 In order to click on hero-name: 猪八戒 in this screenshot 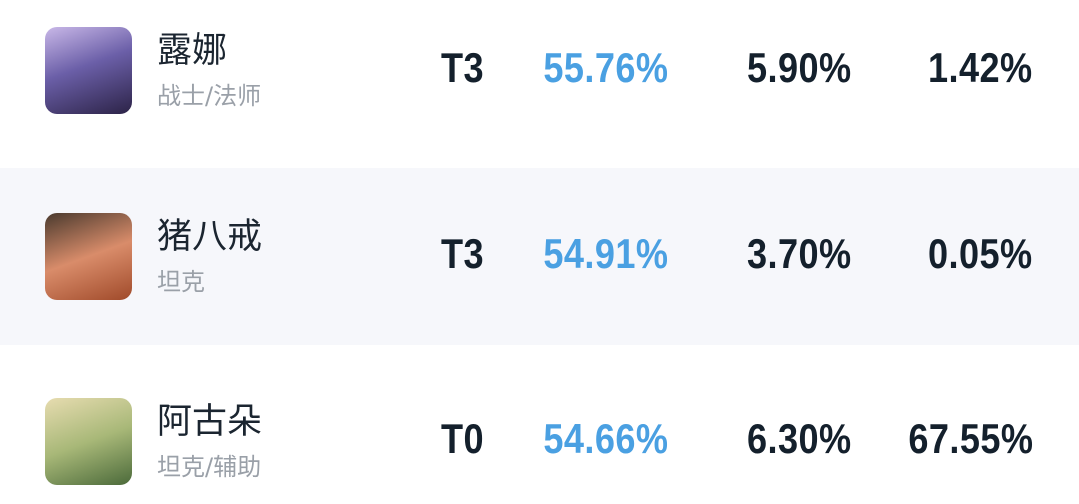, I will do `click(210, 237)`.